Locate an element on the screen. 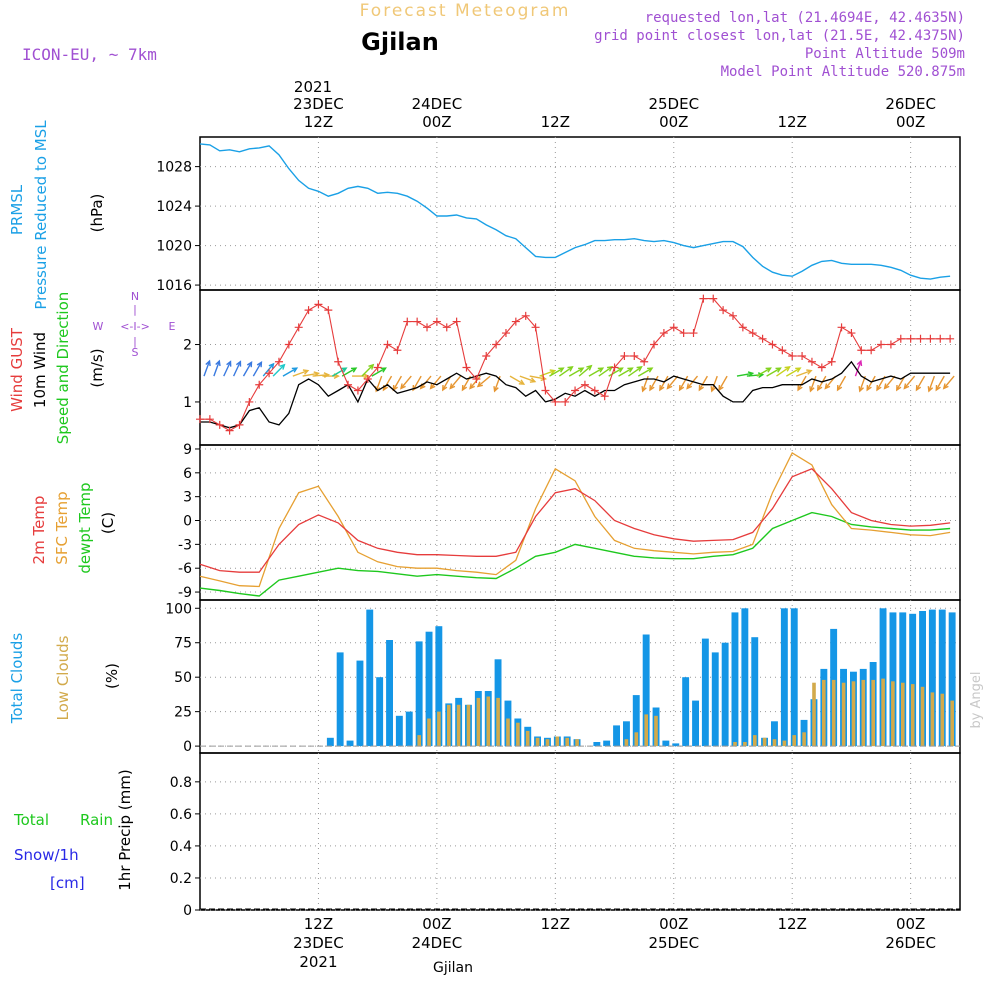 Image resolution: width=1000 pixels, height=1000 pixels. top-axis-date: 25DEC is located at coordinates (673, 104).